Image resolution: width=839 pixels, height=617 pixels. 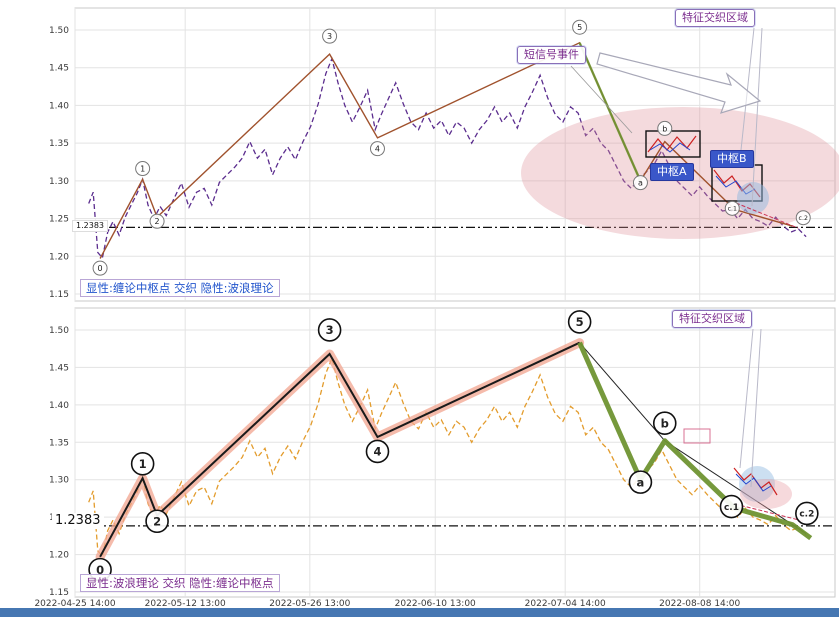 I want to click on feature-region-label-bottom: 特征交织区域, so click(x=712, y=319).